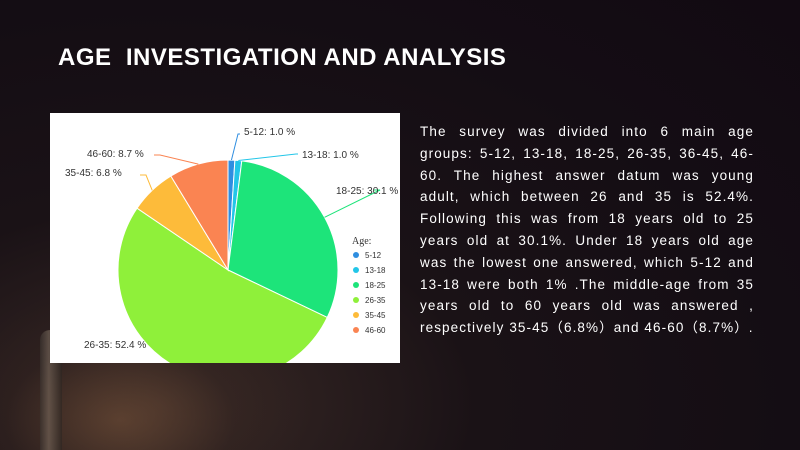 Image resolution: width=800 pixels, height=450 pixels. Describe the element at coordinates (375, 300) in the screenshot. I see `legend-label-26-35: 26-35` at that location.